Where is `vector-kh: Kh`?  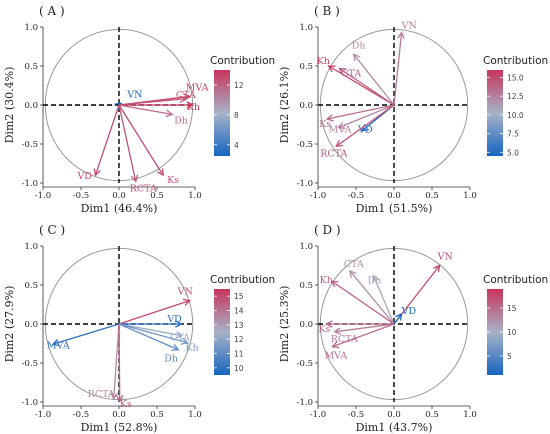 vector-kh: Kh is located at coordinates (158, 338).